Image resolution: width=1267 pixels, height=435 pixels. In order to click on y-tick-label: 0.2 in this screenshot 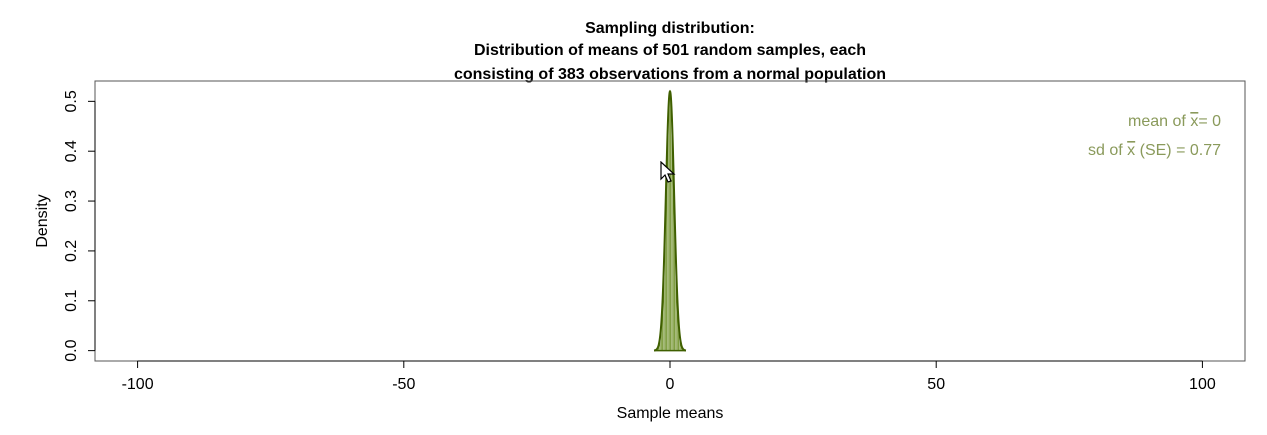, I will do `click(71, 251)`.